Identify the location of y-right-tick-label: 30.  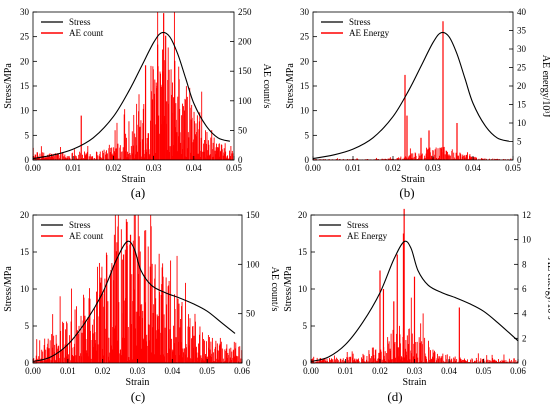
(522, 49).